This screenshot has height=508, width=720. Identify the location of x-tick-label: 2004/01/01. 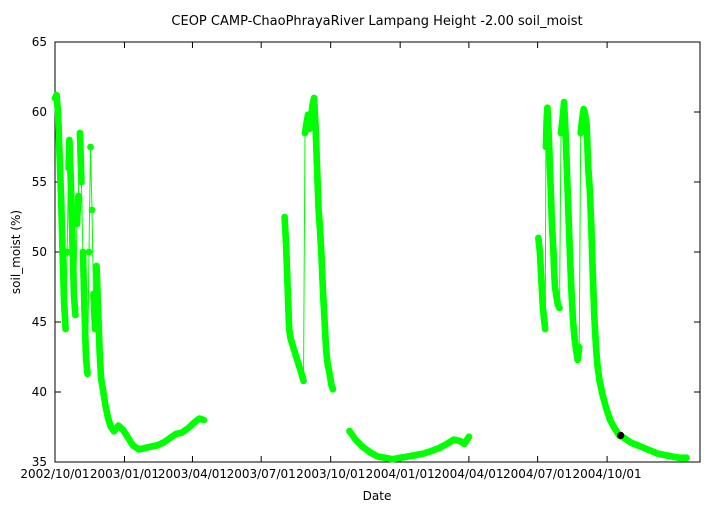
(400, 474).